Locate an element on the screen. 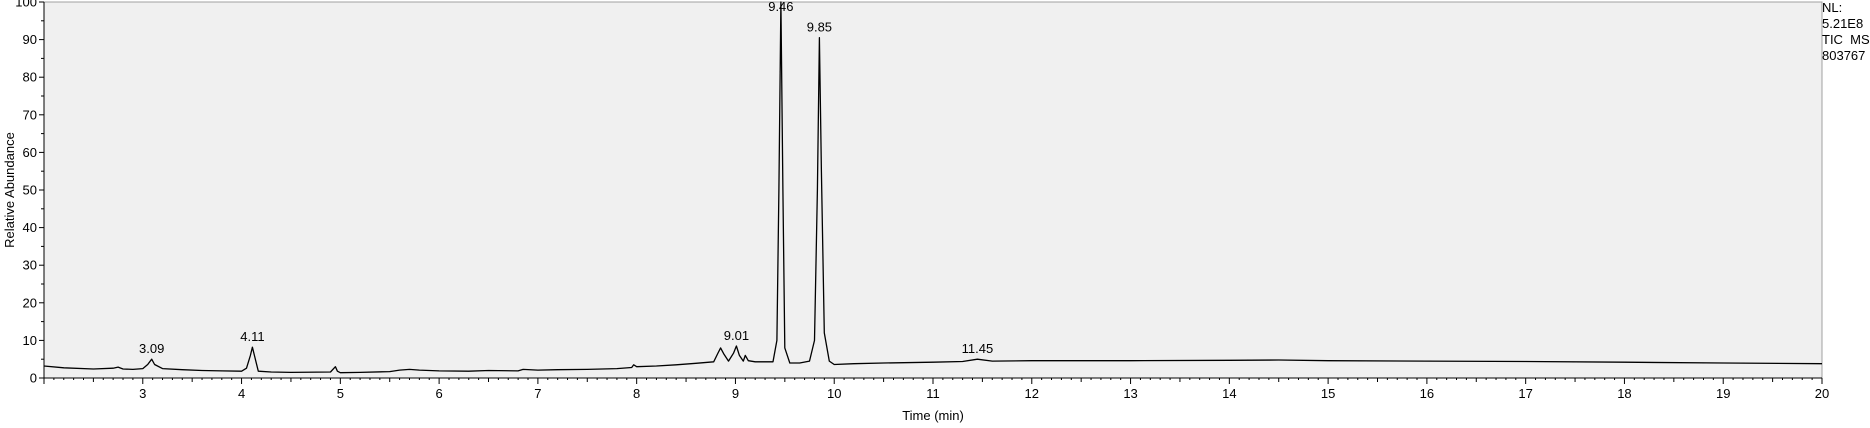 This screenshot has height=428, width=1870. x-tick-label: 8 is located at coordinates (636, 393).